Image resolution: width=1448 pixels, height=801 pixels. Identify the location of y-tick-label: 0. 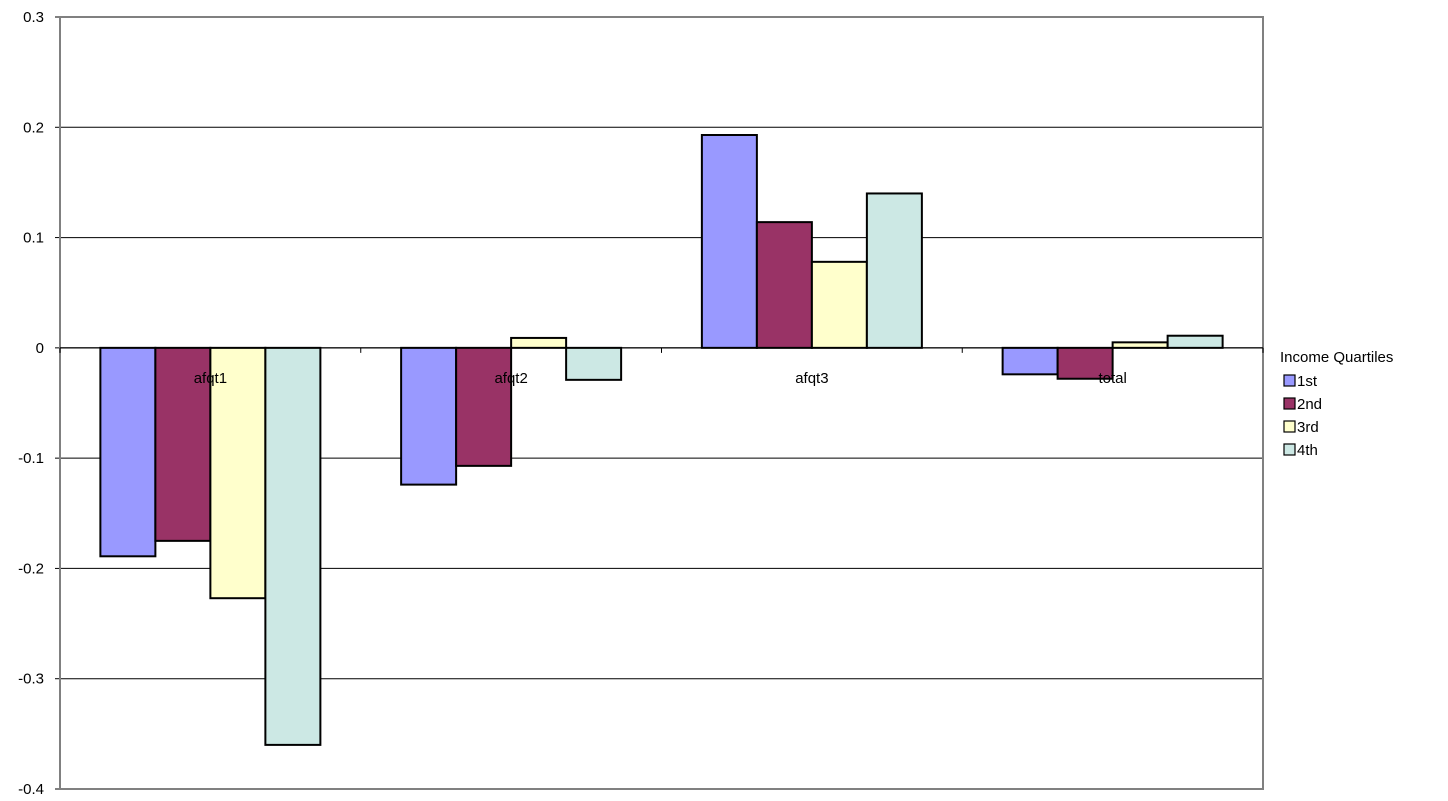
(40, 348).